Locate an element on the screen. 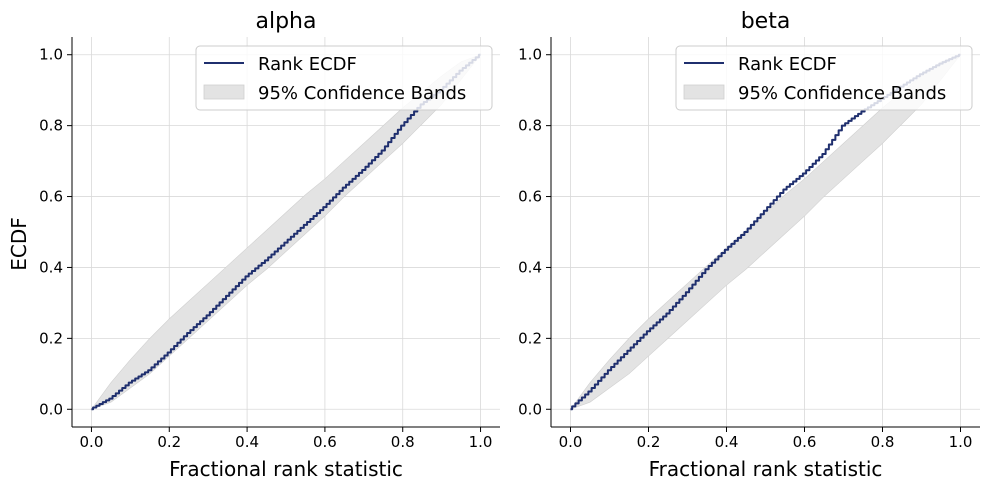 Image resolution: width=990 pixels, height=490 pixels. x-tick-label-1-0: 0.0 is located at coordinates (92, 442).